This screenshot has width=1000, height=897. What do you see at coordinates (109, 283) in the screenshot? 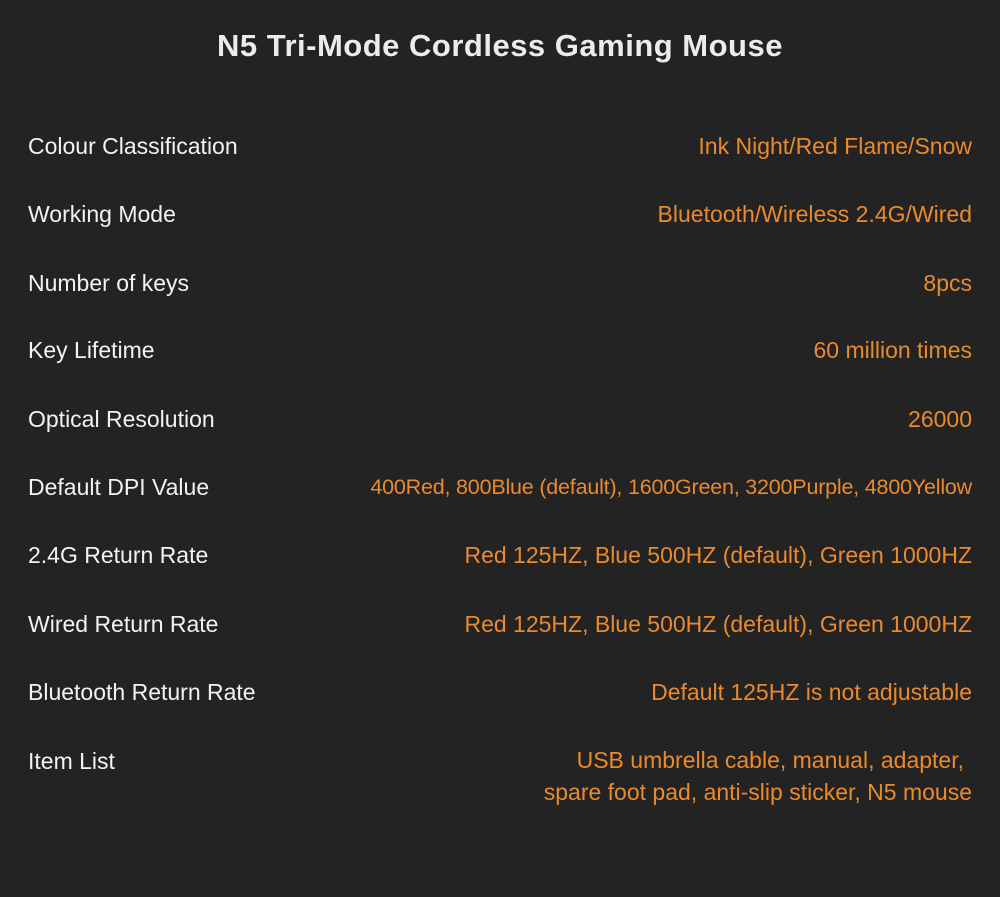
I see `spec-label: Number of keys` at bounding box center [109, 283].